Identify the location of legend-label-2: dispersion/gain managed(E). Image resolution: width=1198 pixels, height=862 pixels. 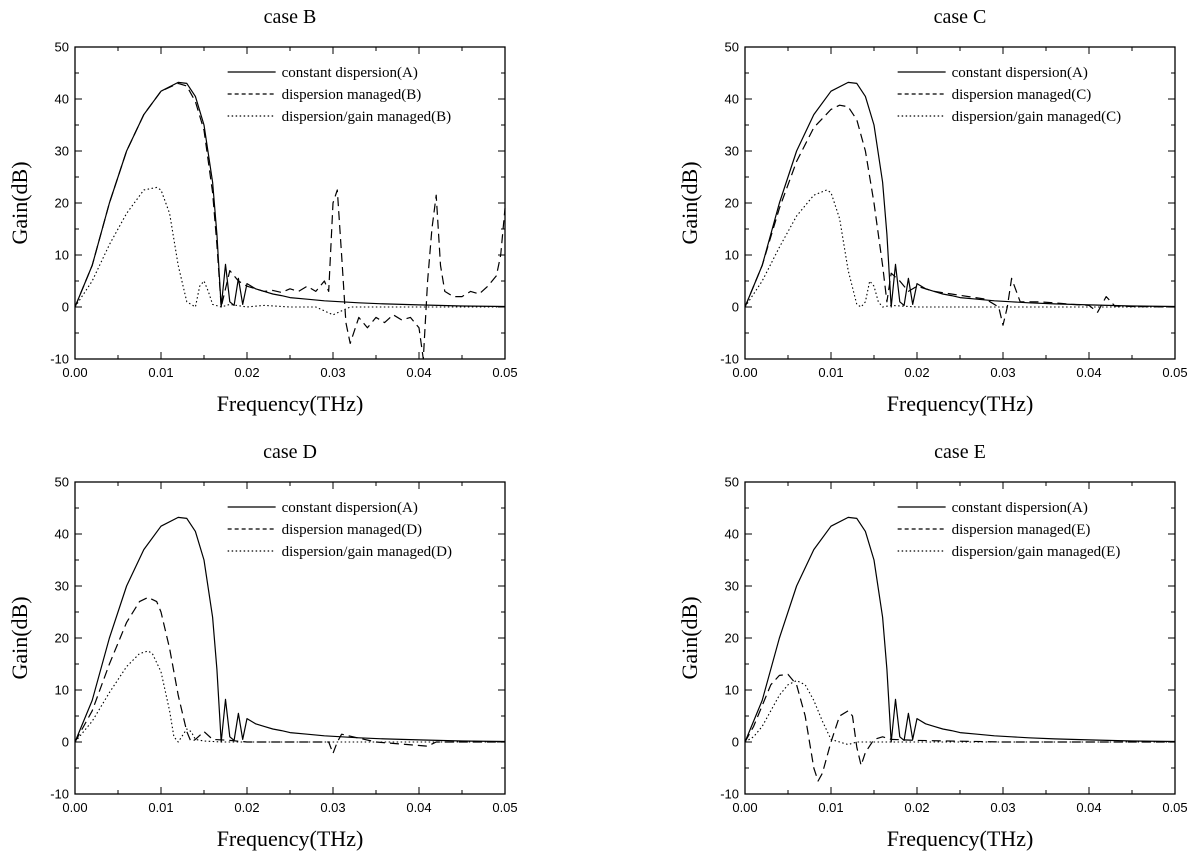
(1036, 552).